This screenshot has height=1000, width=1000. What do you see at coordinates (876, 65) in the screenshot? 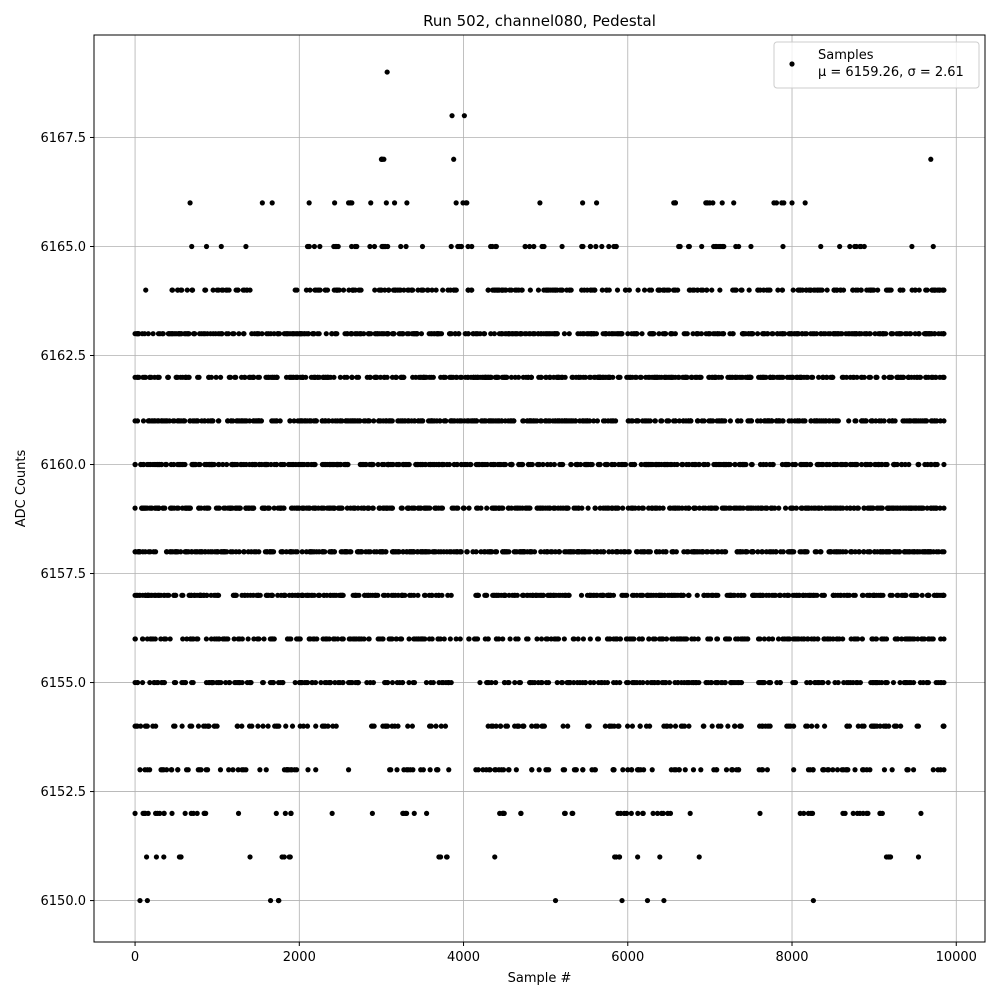
I see `legend: Samples μ = 6159.26, σ = 2.61` at bounding box center [876, 65].